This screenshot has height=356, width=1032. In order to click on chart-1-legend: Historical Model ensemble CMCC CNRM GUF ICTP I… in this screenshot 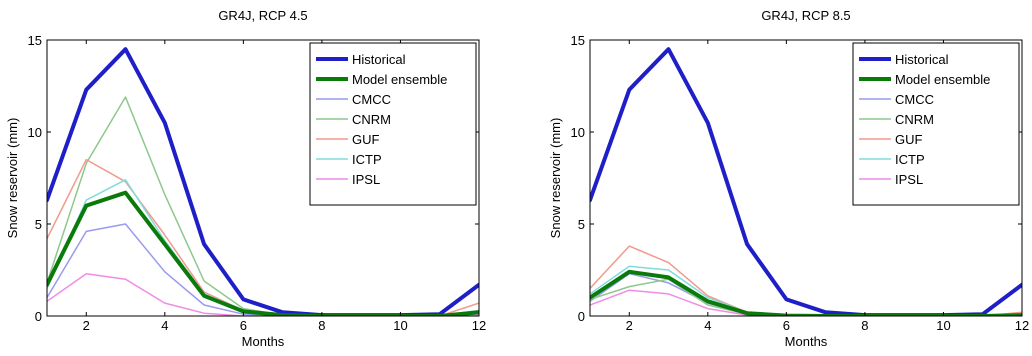, I will do `click(393, 124)`.